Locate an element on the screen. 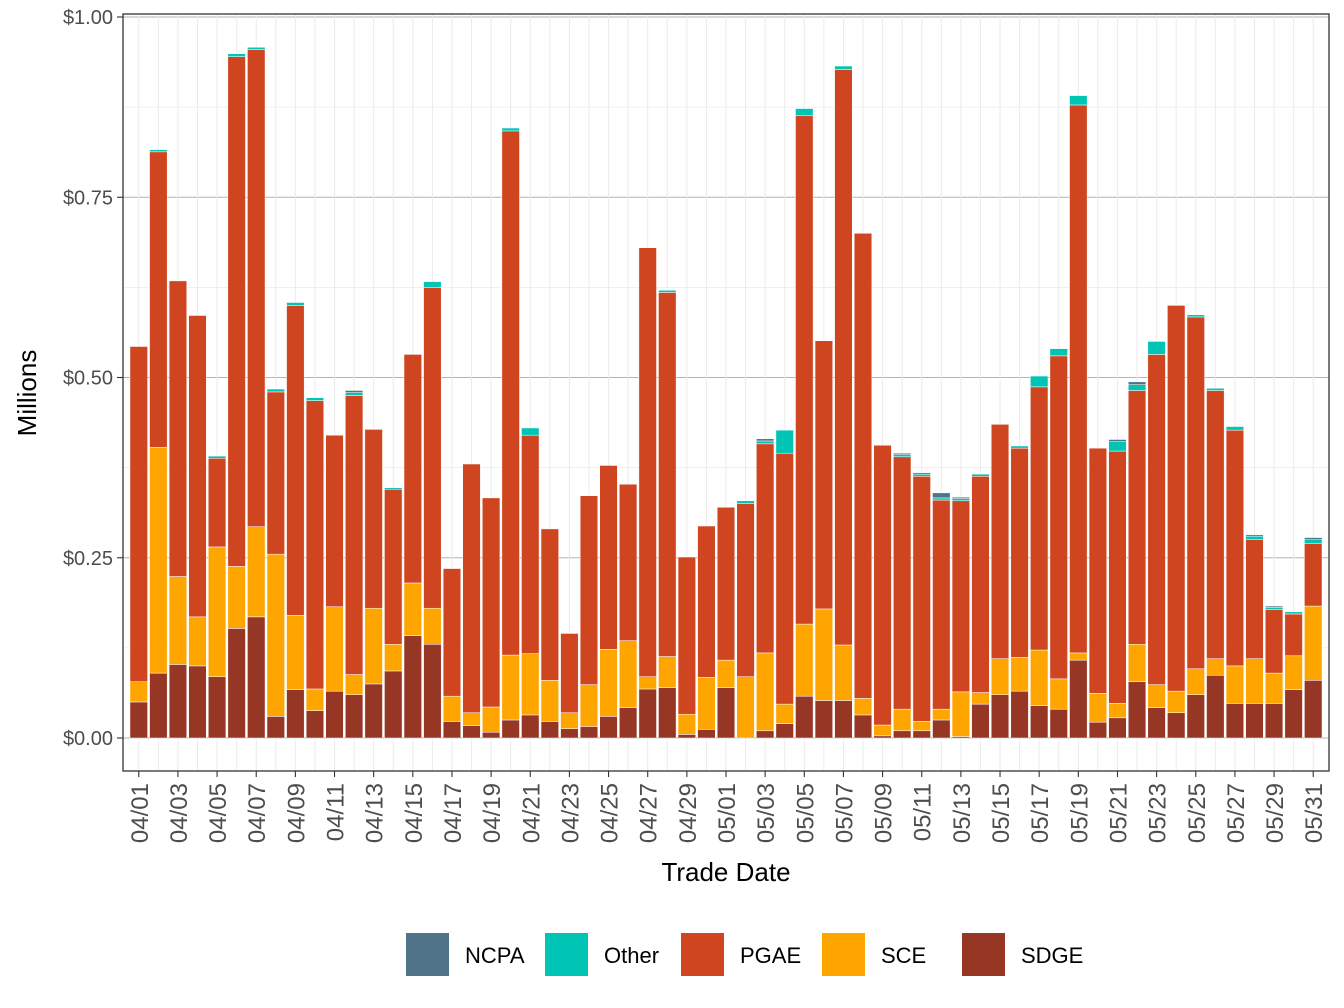 Image resolution: width=1344 pixels, height=1008 pixels. x-tick-label: 05/19 is located at coordinates (1079, 813).